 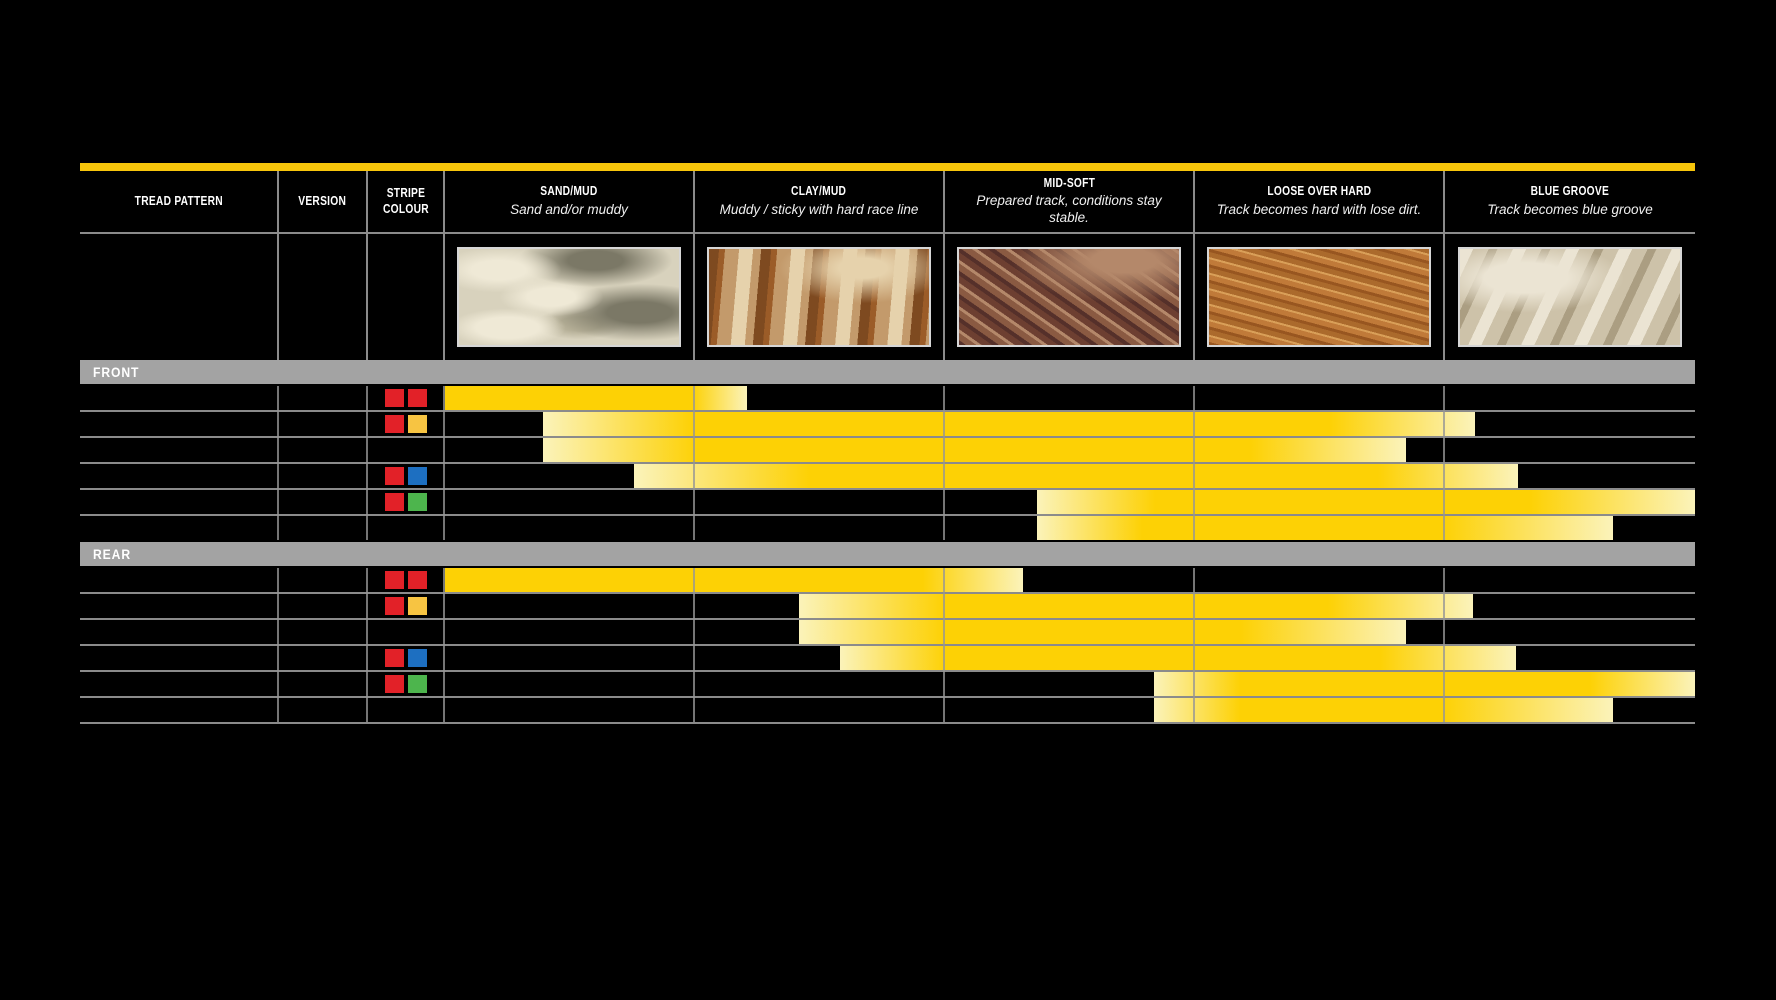 What do you see at coordinates (569, 191) in the screenshot?
I see `column-title: SAND/MUD` at bounding box center [569, 191].